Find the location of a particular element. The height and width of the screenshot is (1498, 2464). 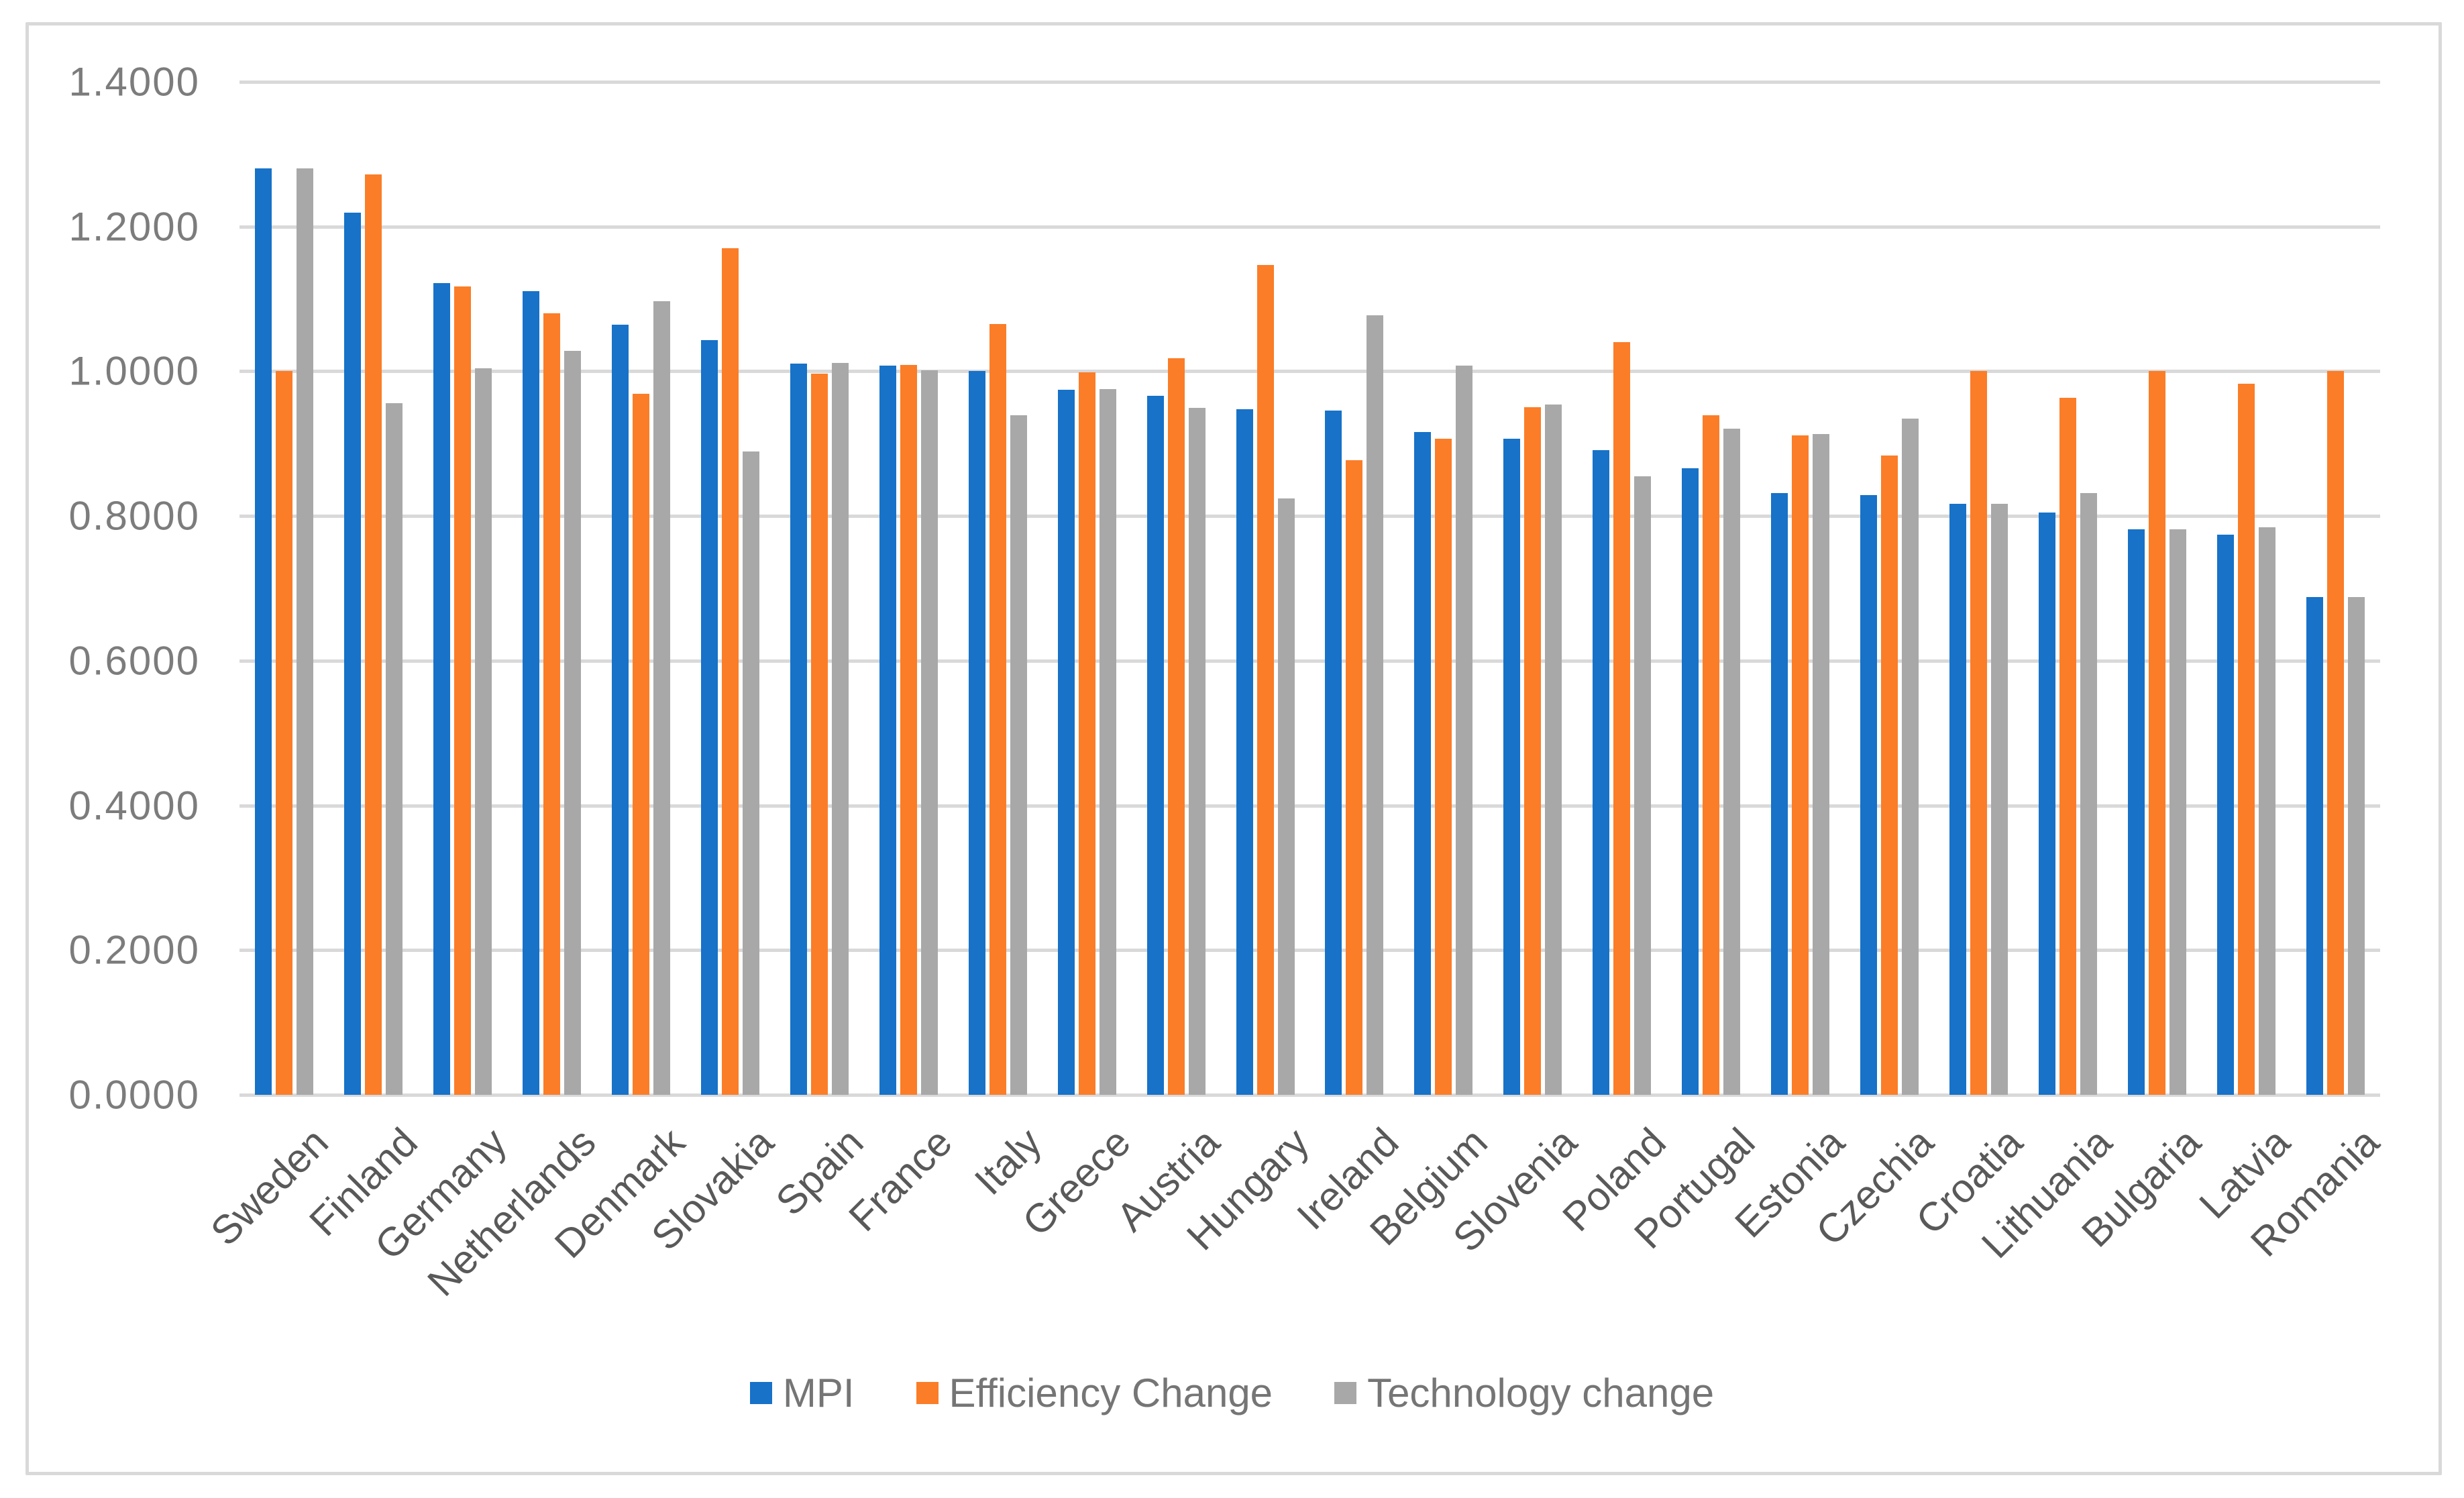

bar-efficiency-change-ireland is located at coordinates (1354, 777).